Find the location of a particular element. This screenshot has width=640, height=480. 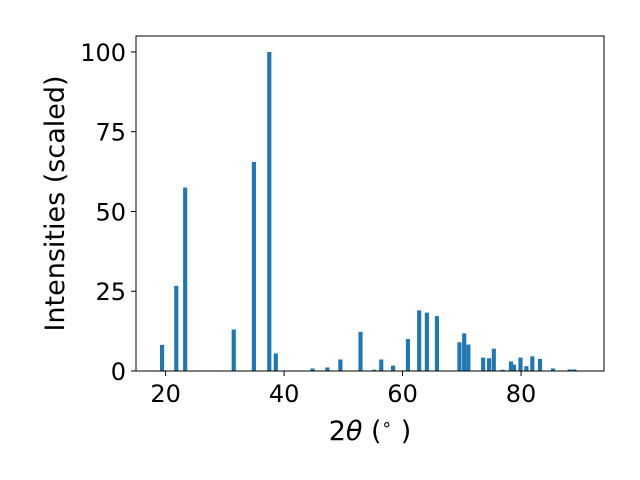

y-tick-label: 25 is located at coordinates (110, 292).